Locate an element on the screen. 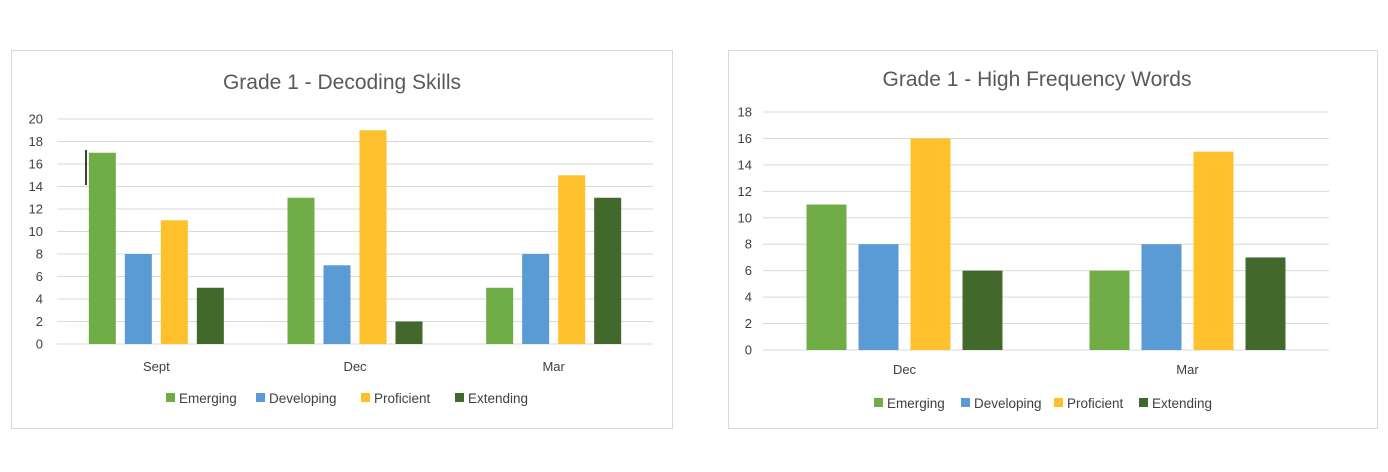  chart-title: Grade 1 - Decoding Skills is located at coordinates (342, 82).